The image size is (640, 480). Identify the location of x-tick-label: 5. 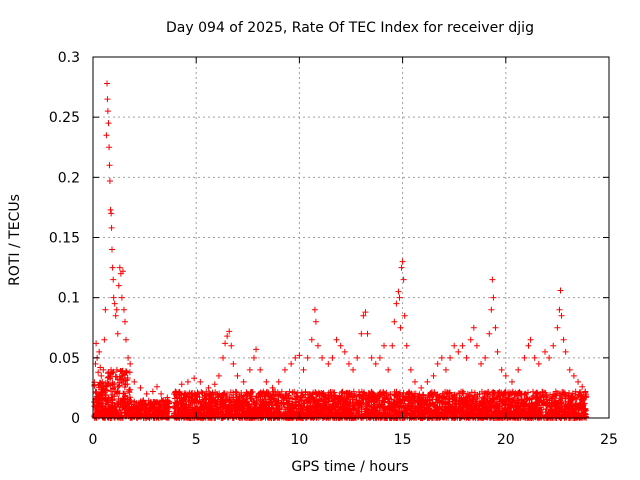
(196, 440).